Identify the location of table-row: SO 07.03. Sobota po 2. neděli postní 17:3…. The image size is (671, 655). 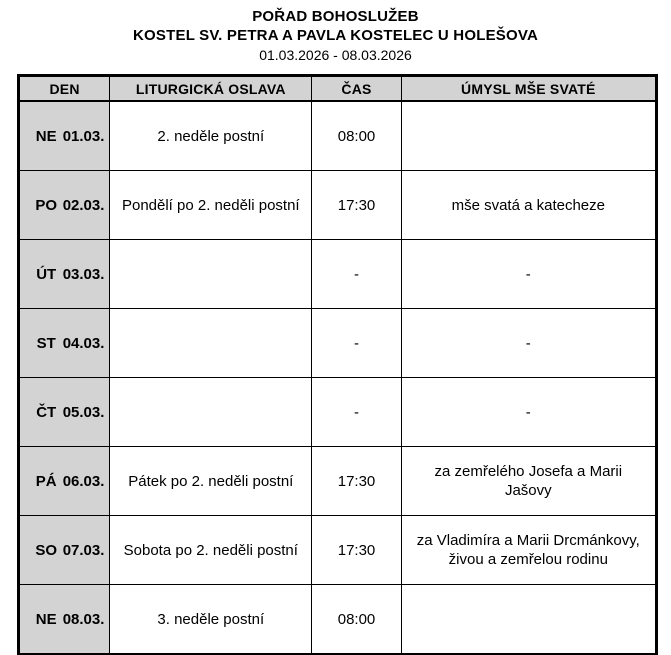
(337, 550).